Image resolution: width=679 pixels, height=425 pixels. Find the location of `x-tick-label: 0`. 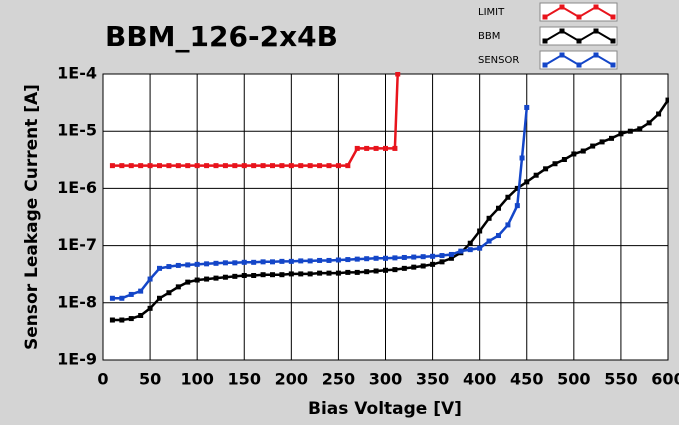

x-tick-label: 0 is located at coordinates (102, 379).